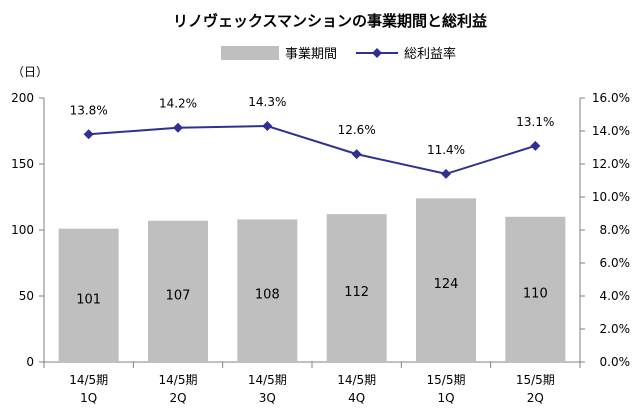 The image size is (636, 412). I want to click on legend-line-label: 総利益率, so click(430, 54).